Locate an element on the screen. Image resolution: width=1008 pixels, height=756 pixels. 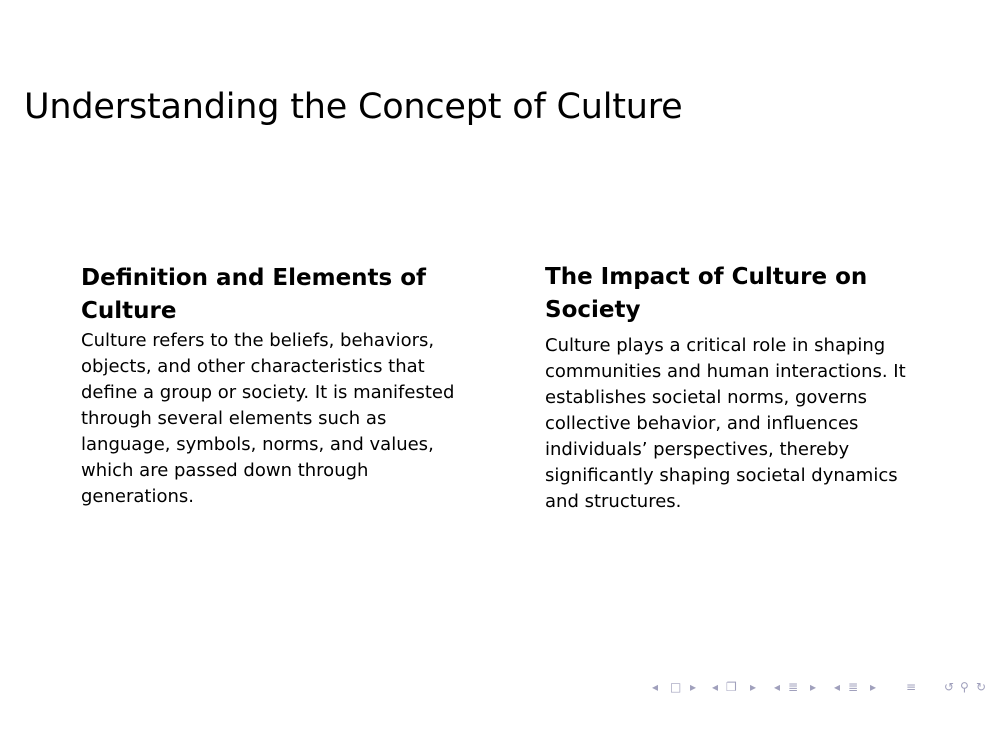
left-heading: Definition and Elements of Culture is located at coordinates (254, 294).